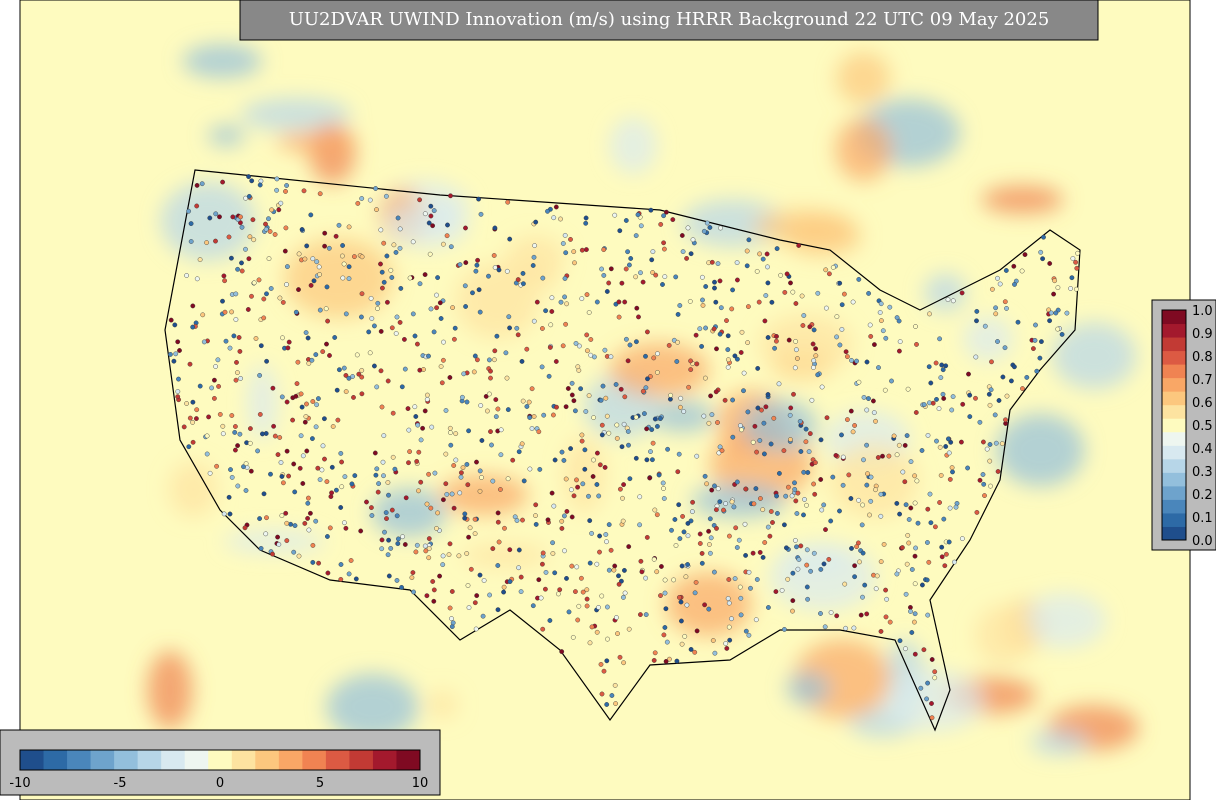 Image resolution: width=1216 pixels, height=800 pixels. Describe the element at coordinates (1004, 635) in the screenshot. I see `field-blob` at that location.